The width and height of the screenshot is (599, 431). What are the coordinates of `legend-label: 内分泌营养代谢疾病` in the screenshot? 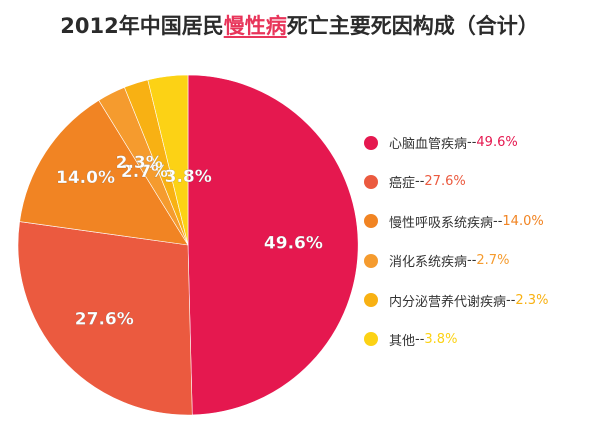 It's located at (448, 302).